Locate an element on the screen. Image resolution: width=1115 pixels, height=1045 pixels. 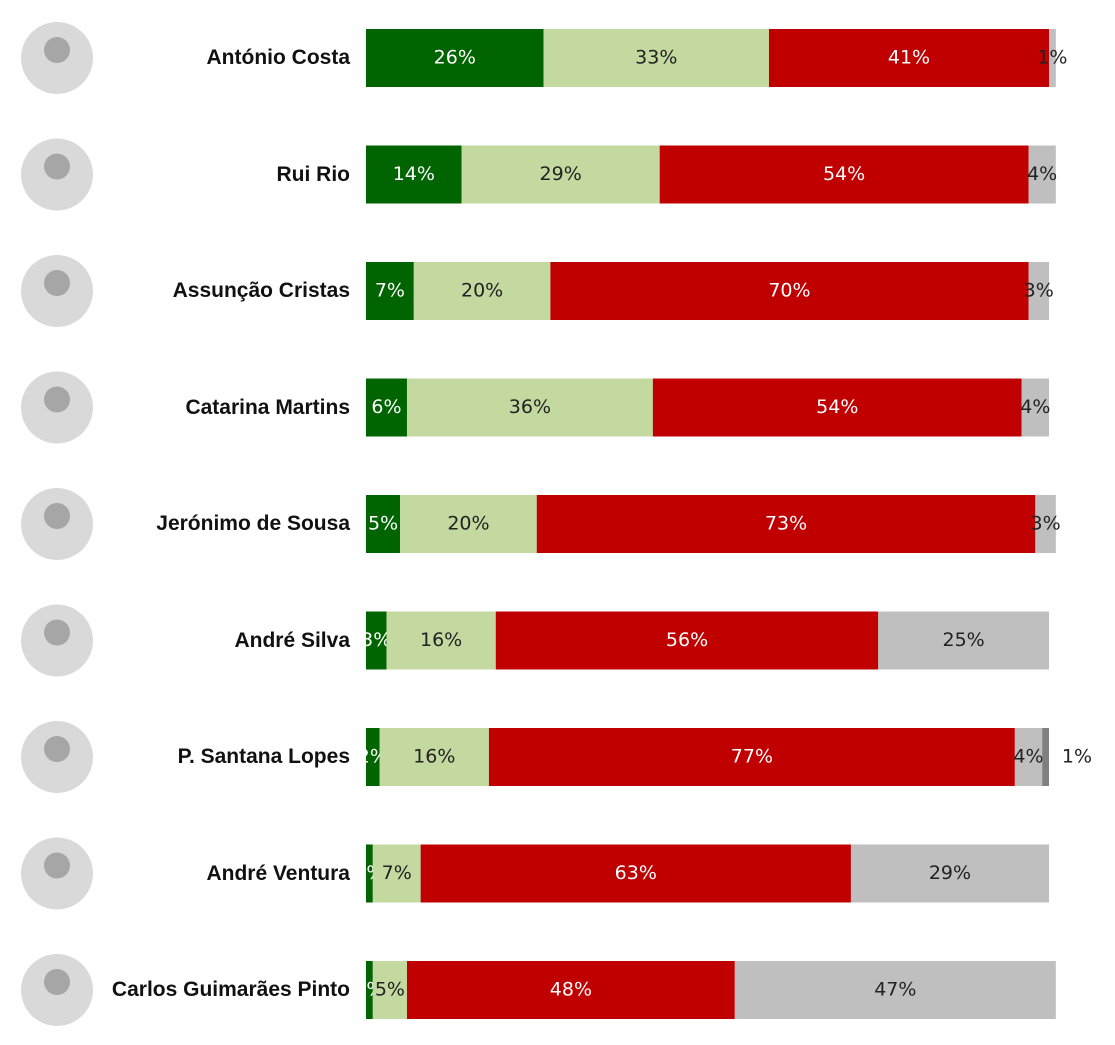
value-label: 70% is located at coordinates (789, 291).